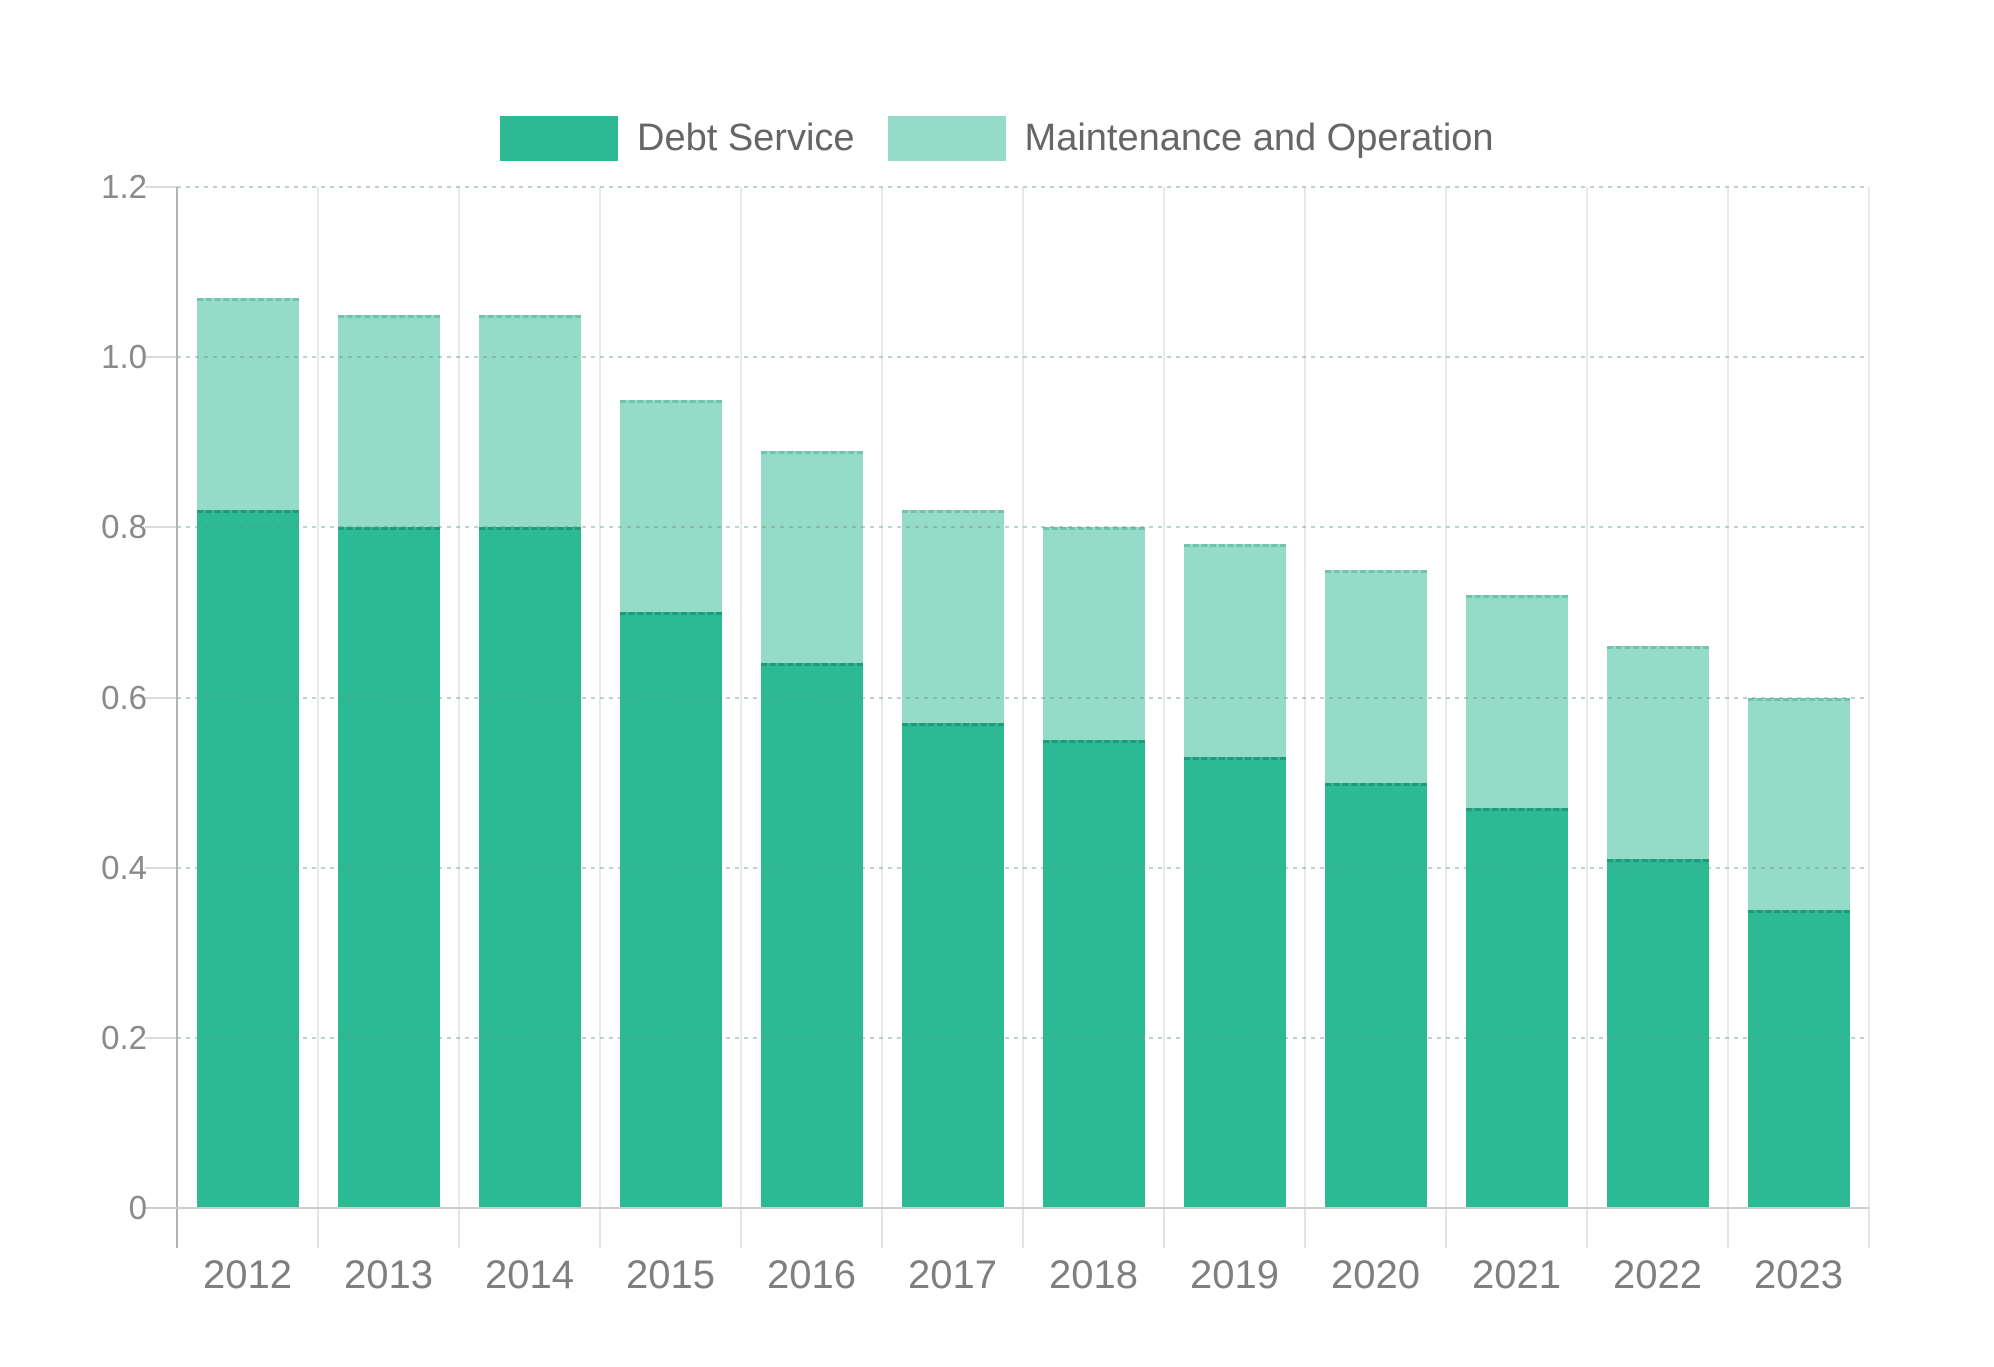  What do you see at coordinates (1657, 1275) in the screenshot?
I see `x-axis-label-2022: 2022` at bounding box center [1657, 1275].